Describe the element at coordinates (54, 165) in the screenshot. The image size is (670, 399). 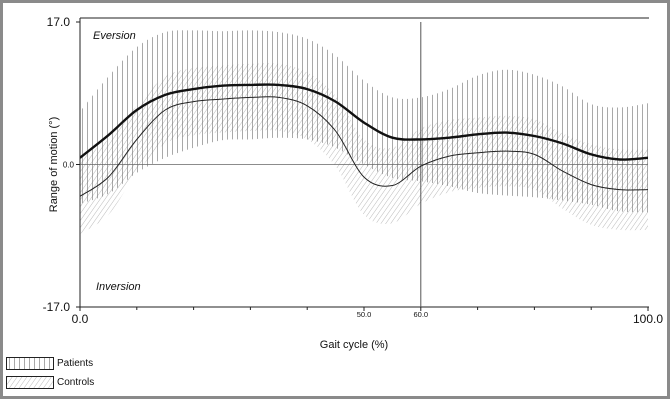
I see `y-axis-title: Range of motion (°)` at that location.